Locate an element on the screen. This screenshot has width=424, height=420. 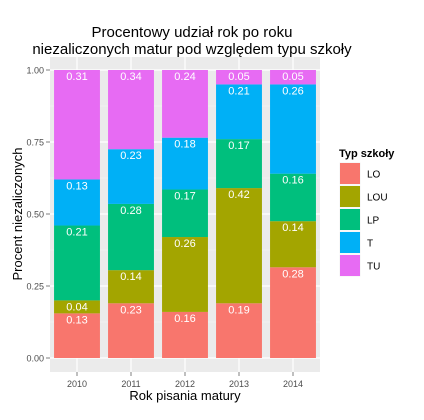
bar-segment-lou-2014 is located at coordinates (293, 244).